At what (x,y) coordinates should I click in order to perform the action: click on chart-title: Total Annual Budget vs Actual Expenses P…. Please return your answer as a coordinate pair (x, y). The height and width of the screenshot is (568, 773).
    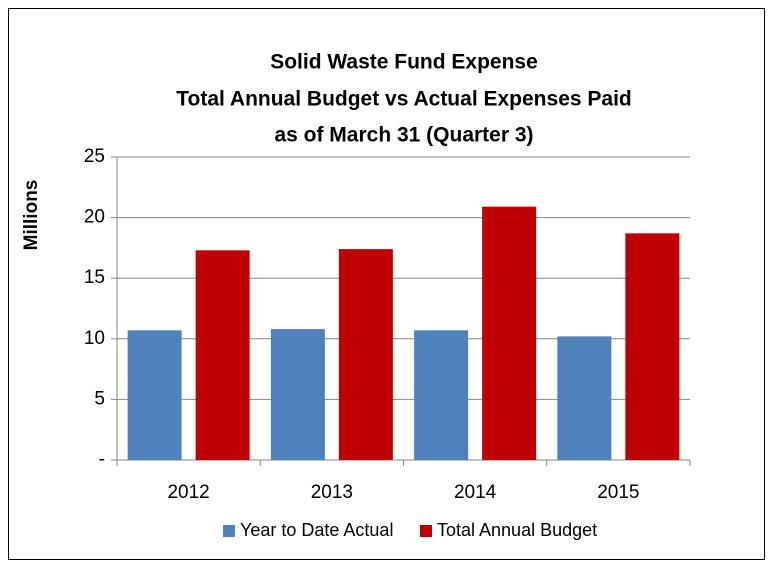
    Looking at the image, I should click on (403, 99).